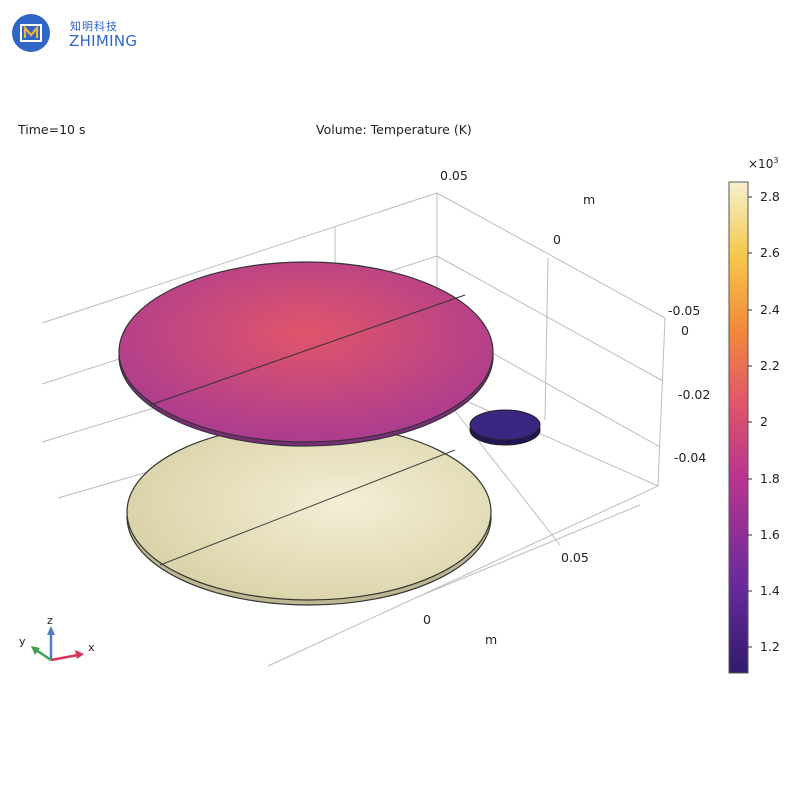  I want to click on logo-english-text: ZHIMING, so click(103, 41).